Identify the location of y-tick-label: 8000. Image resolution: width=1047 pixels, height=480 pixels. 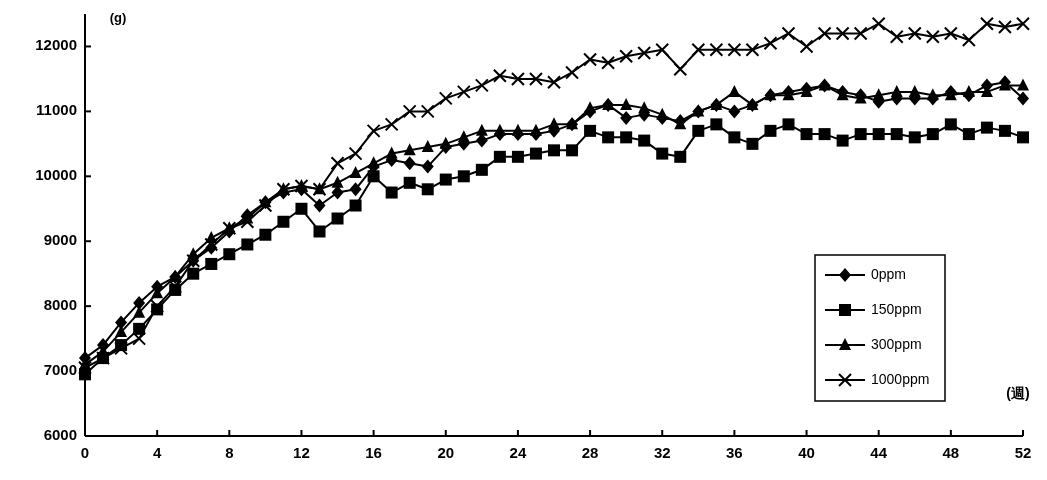
(60, 305).